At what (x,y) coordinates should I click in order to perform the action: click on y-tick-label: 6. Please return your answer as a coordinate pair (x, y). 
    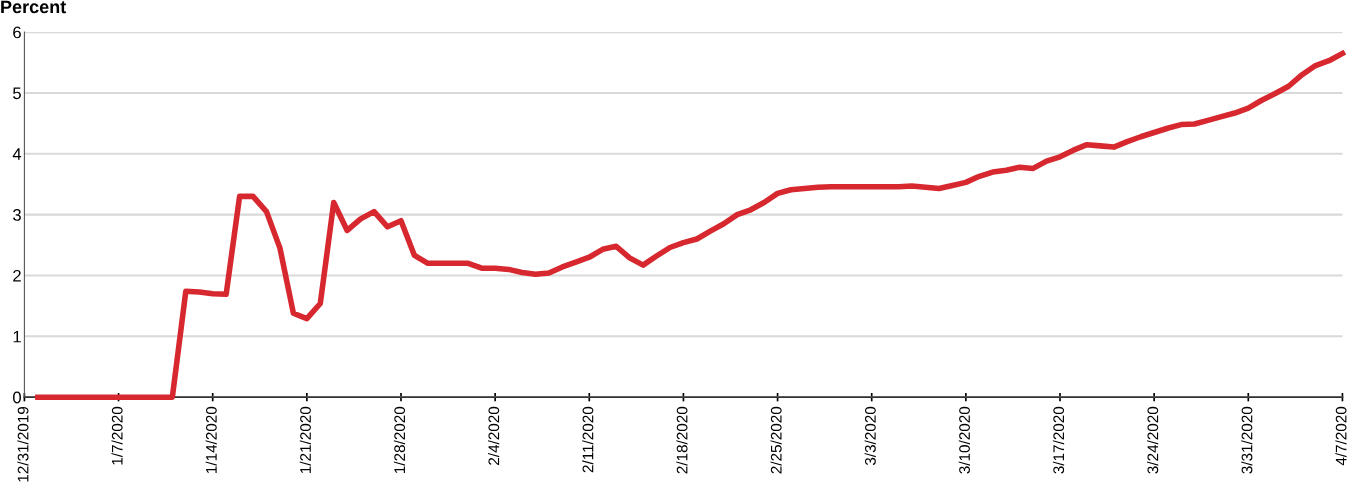
    Looking at the image, I should click on (17, 32).